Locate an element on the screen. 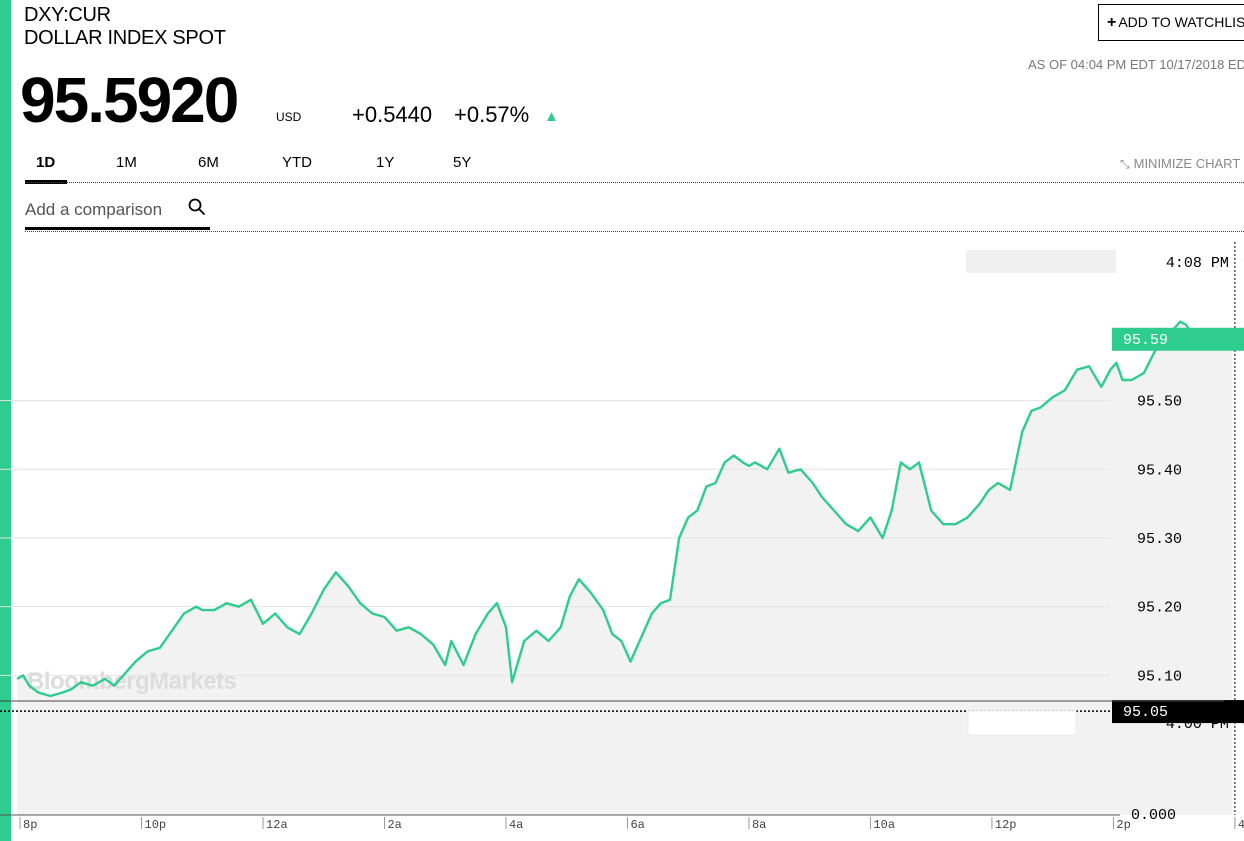  ticker-symbol: DXY:CUR is located at coordinates (67, 15).